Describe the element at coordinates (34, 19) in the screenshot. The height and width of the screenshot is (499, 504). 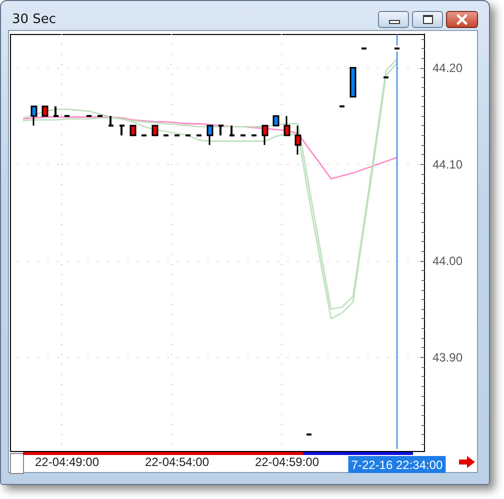
I see `chart-title: 30 Sec` at that location.